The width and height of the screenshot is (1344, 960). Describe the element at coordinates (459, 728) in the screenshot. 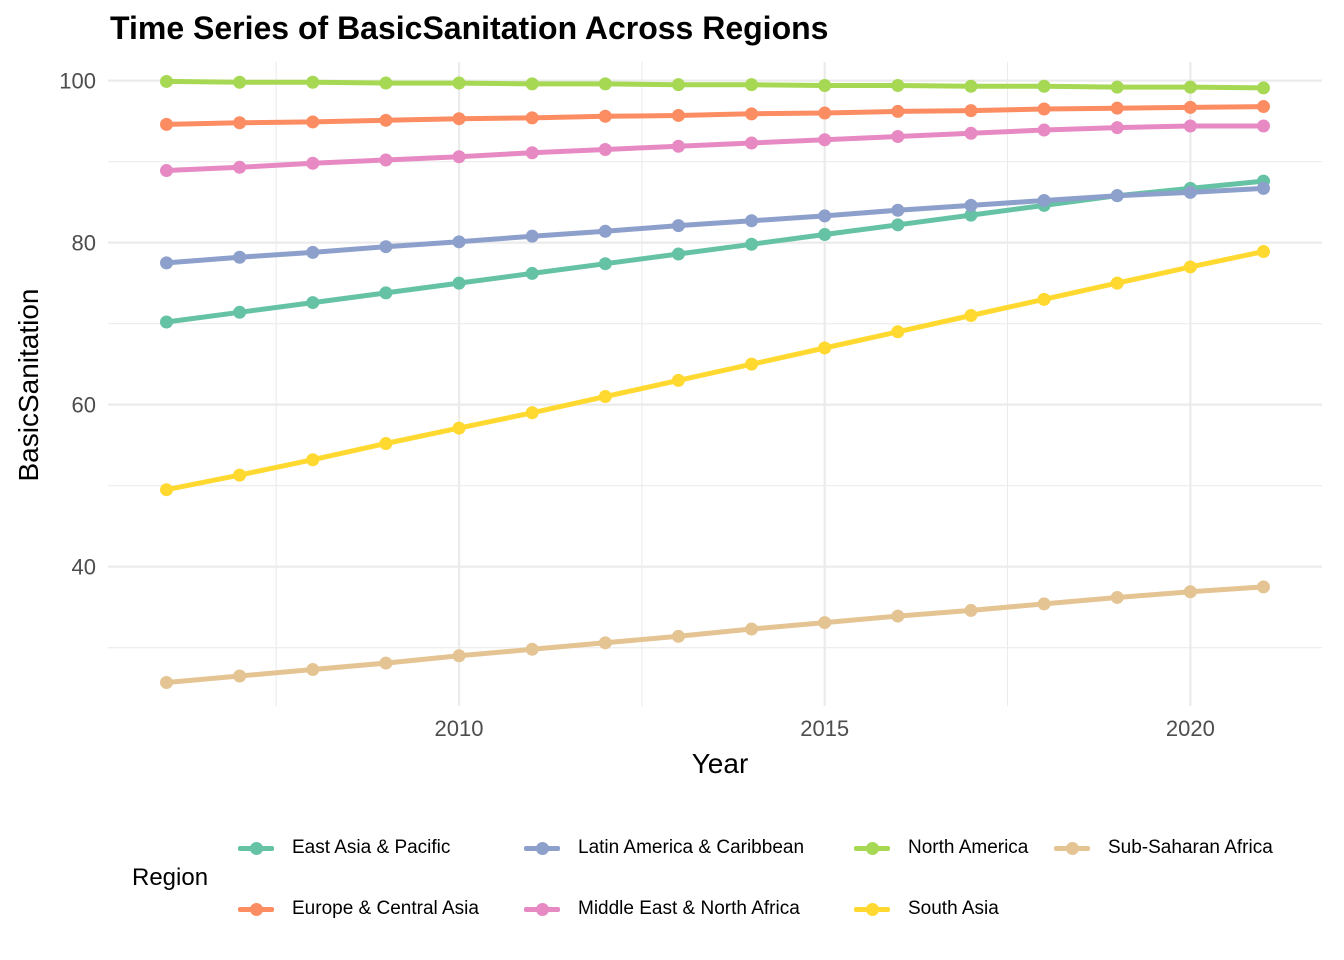

I see `x-tick-label: 2010` at that location.